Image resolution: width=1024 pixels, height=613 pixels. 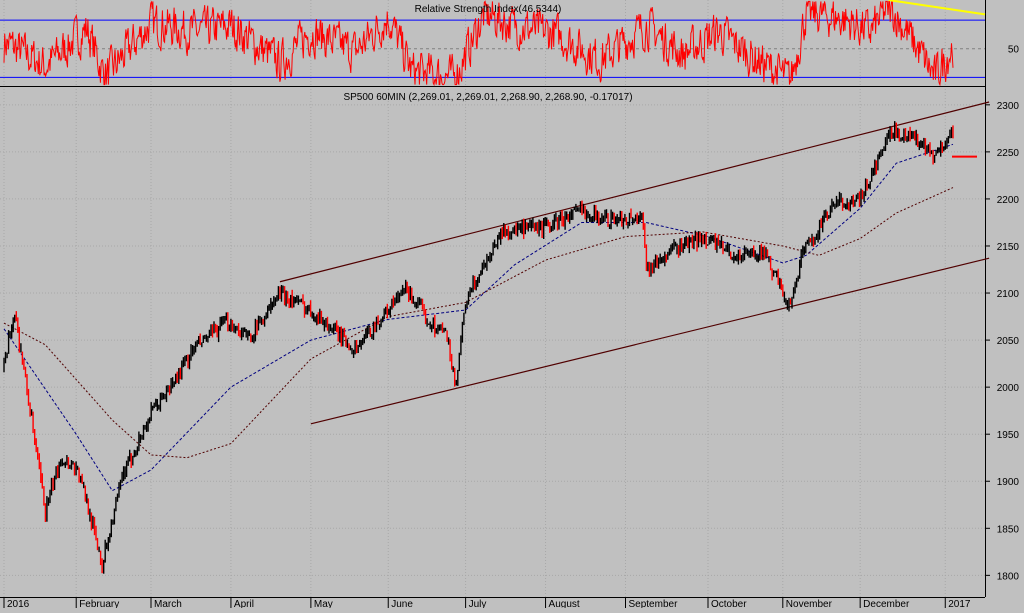 I want to click on price-tick-label: 2200, so click(x=1008, y=200).